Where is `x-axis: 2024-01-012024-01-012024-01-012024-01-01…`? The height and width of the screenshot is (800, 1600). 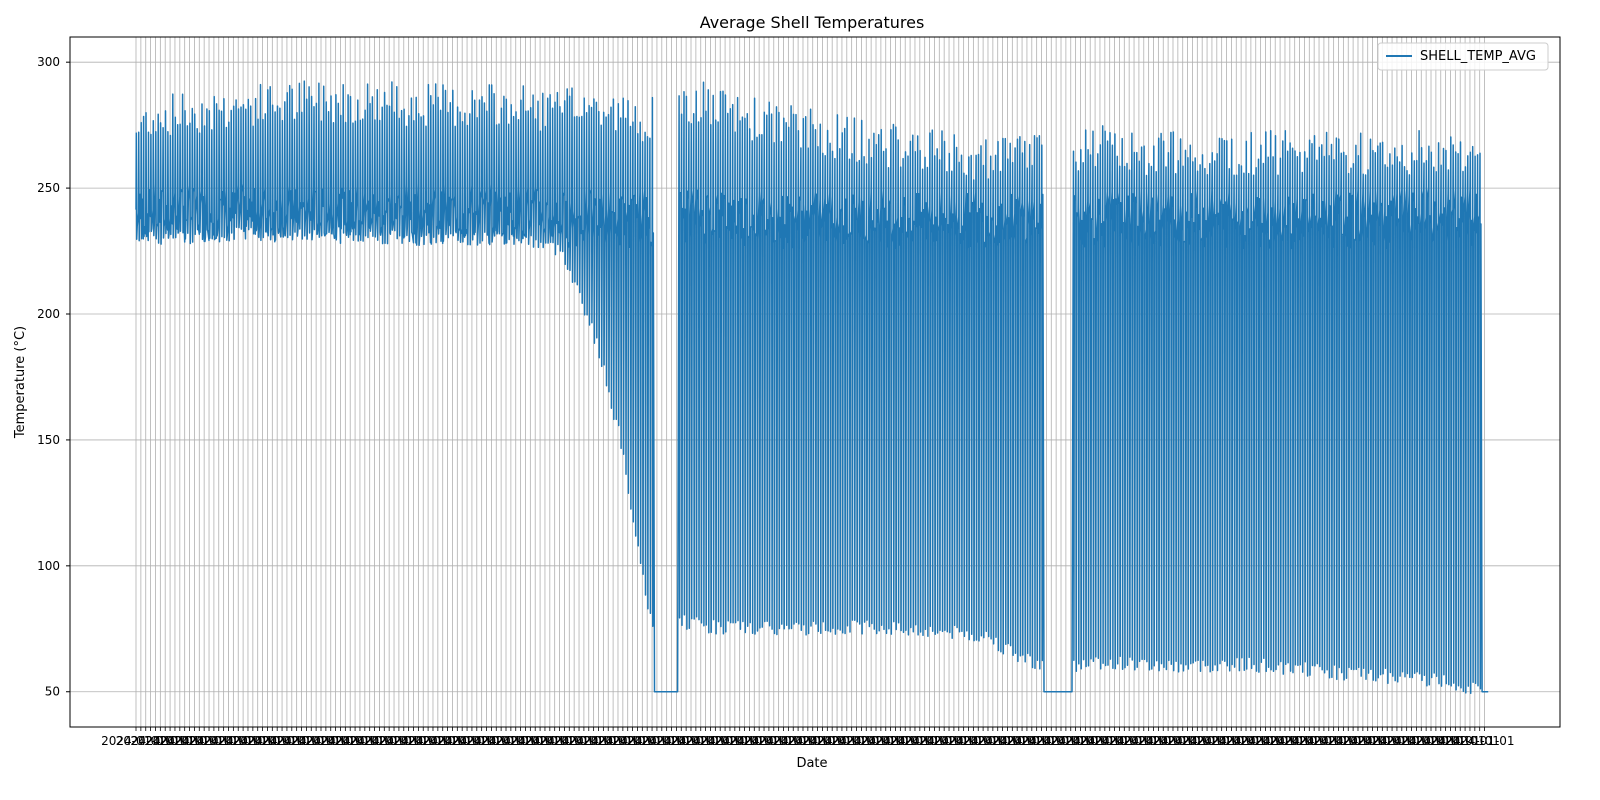
x-axis: 2024-01-012024-01-012024-01-012024-01-01… is located at coordinates (808, 737).